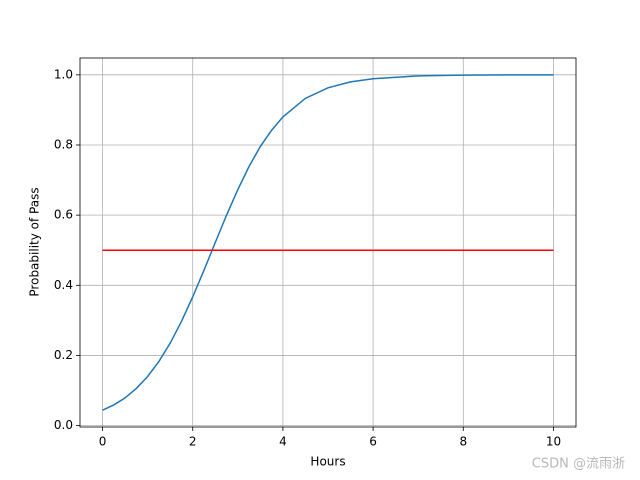 This screenshot has width=640, height=480. Describe the element at coordinates (103, 442) in the screenshot. I see `x-tick-label: 0` at that location.